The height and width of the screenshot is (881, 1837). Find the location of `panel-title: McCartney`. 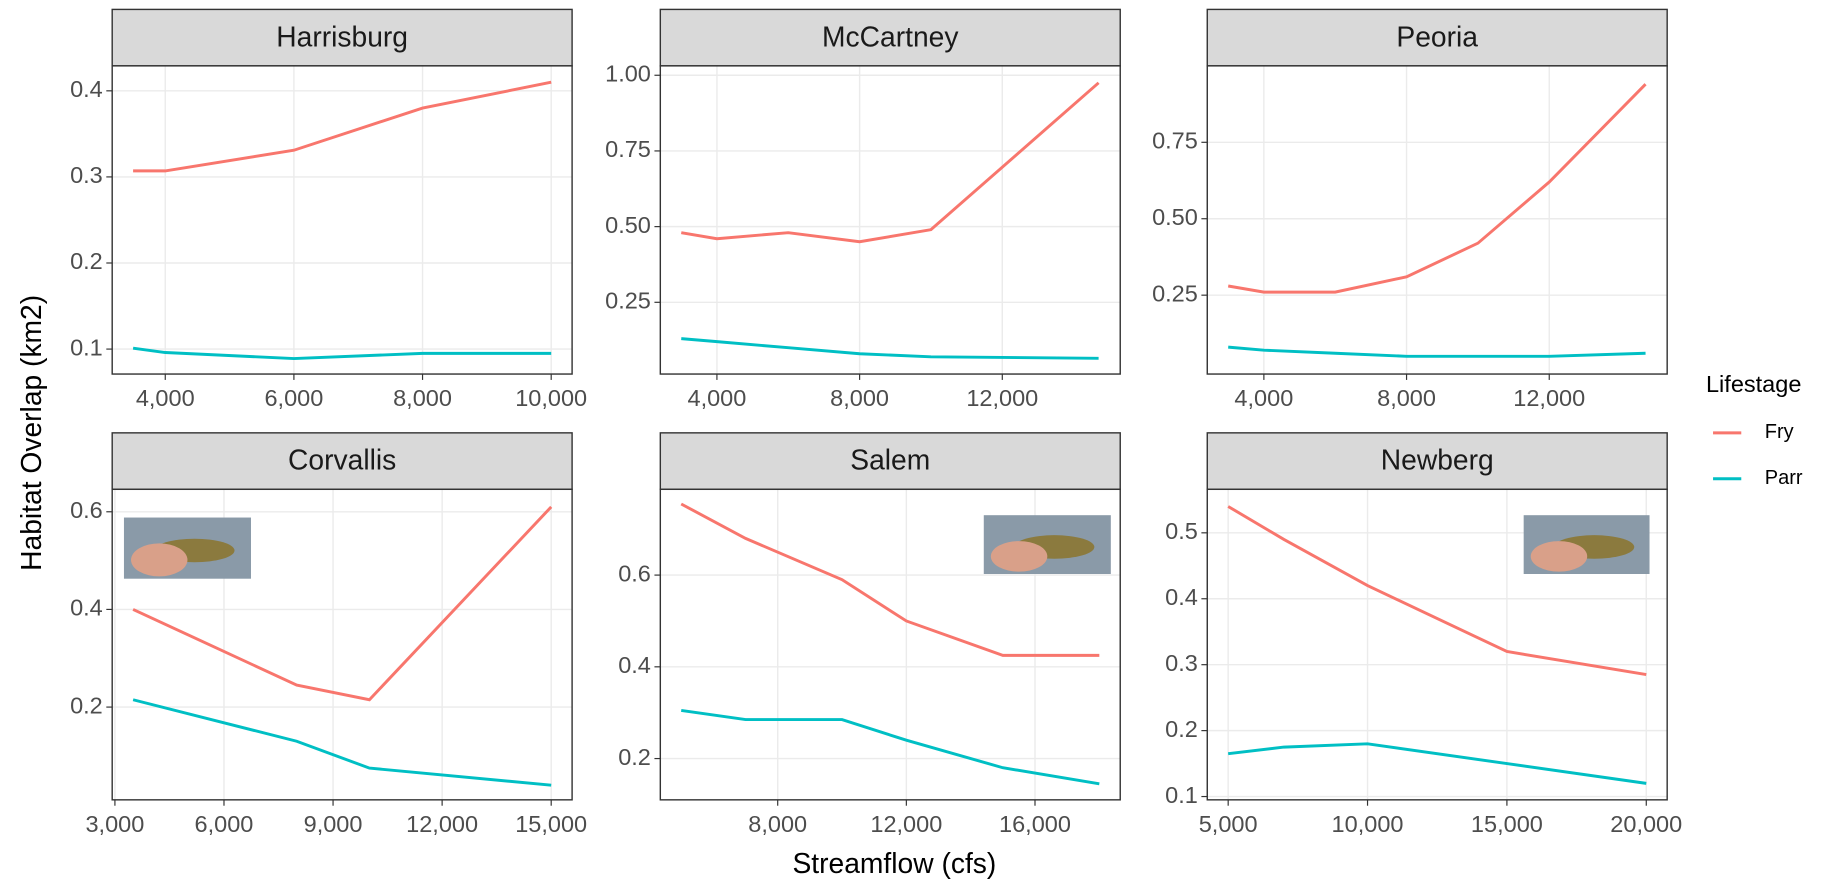

panel-title: McCartney is located at coordinates (890, 36).